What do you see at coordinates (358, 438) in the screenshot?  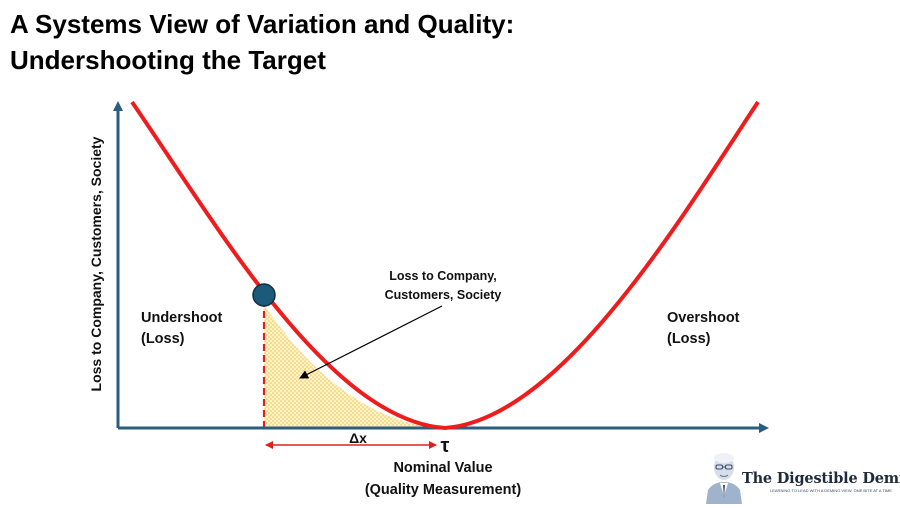 I see `delta-x-label: Δx` at bounding box center [358, 438].